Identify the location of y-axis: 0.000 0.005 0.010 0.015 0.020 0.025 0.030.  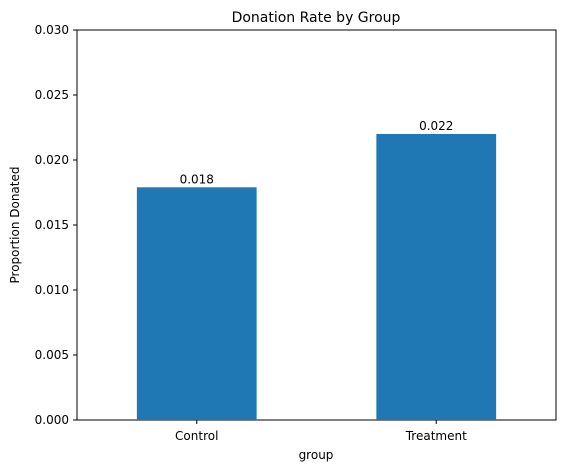
(56, 225).